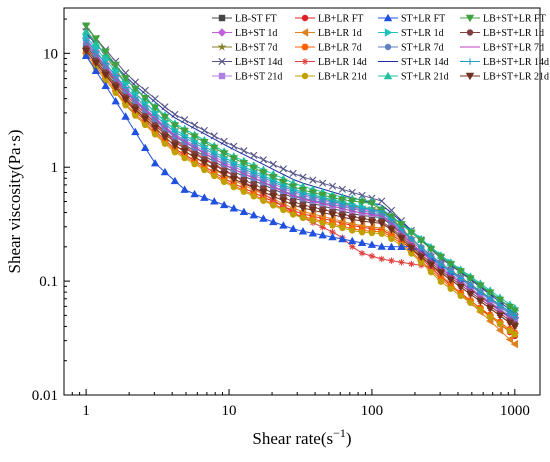 This screenshot has width=550, height=462. I want to click on legend-item: LB+LR 1d, so click(328, 33).